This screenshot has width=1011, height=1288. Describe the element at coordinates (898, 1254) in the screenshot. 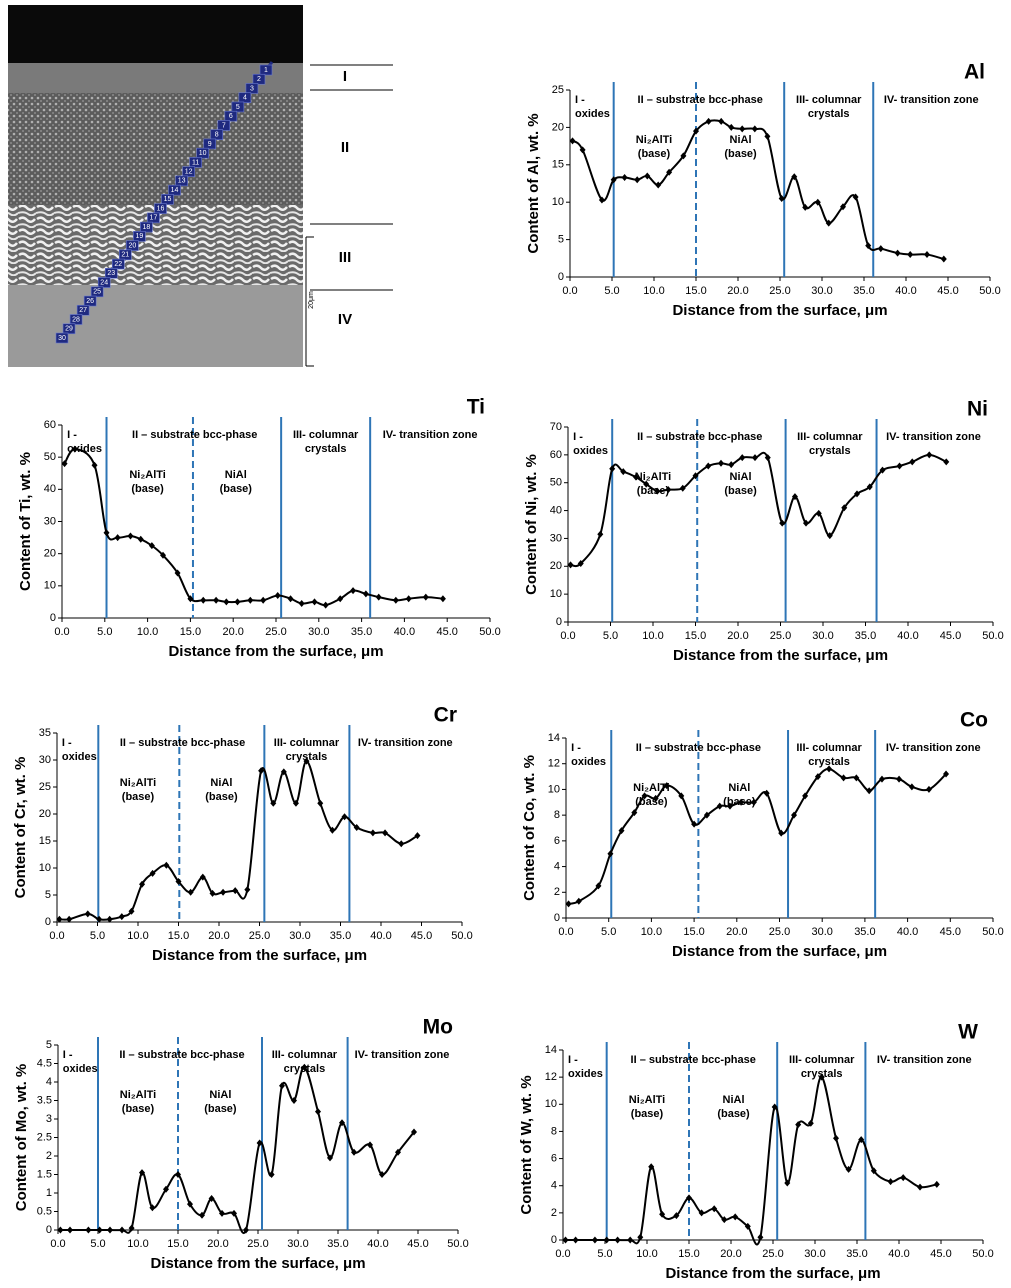

I see `x-tick-label: 40.0` at that location.